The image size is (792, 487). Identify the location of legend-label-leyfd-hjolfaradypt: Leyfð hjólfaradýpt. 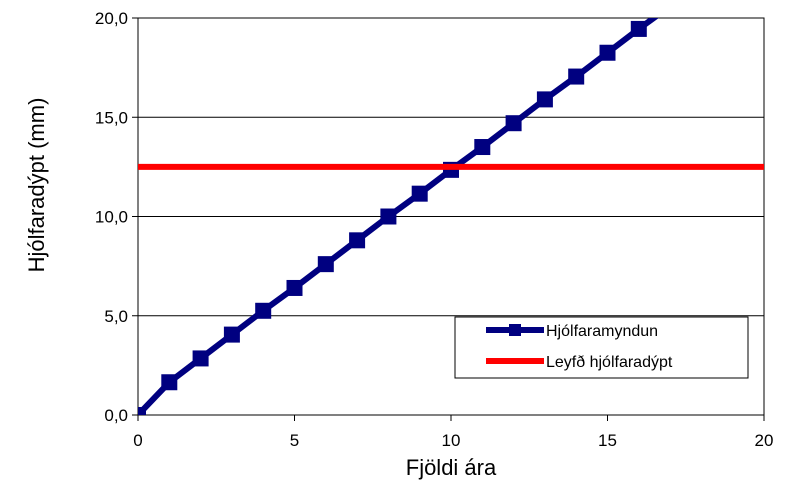
(609, 362).